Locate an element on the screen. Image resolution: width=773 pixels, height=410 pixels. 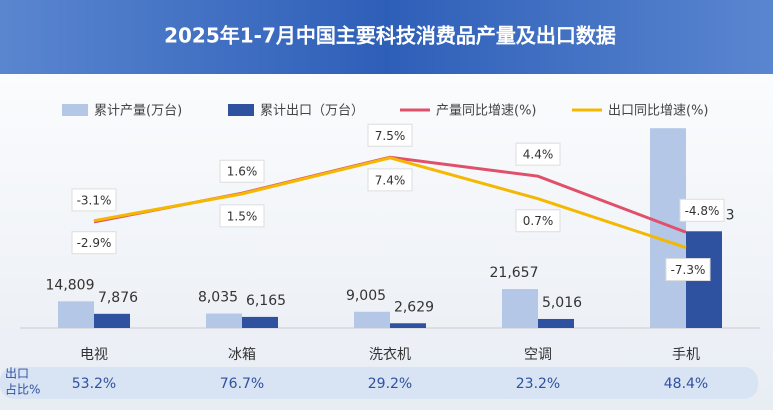
data-label: 1.5% is located at coordinates (242, 216).